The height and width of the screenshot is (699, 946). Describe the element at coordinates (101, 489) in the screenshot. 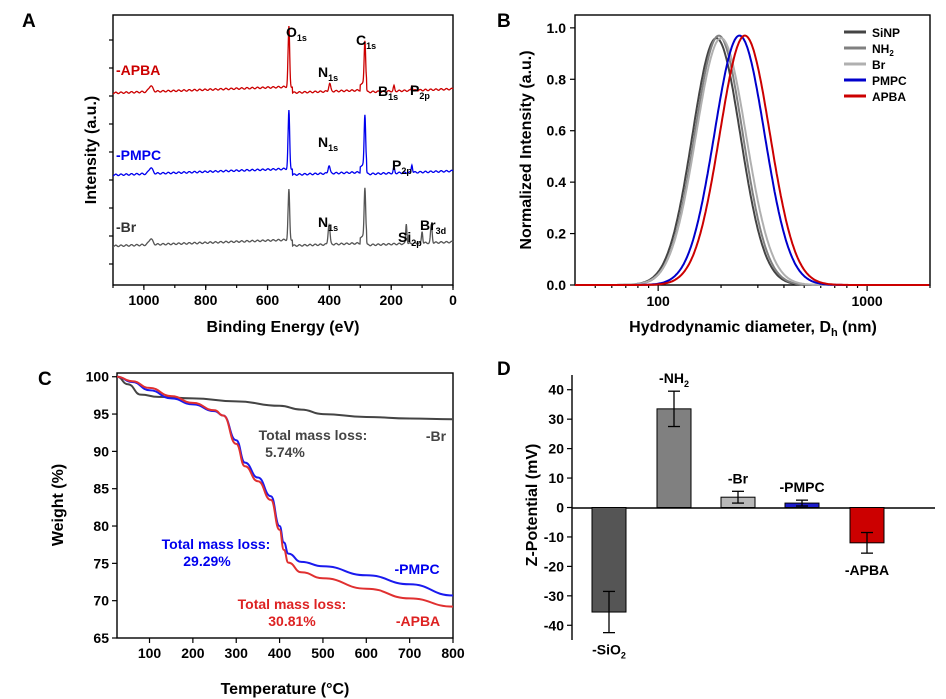

I see `c-y-tick-label: 85` at that location.